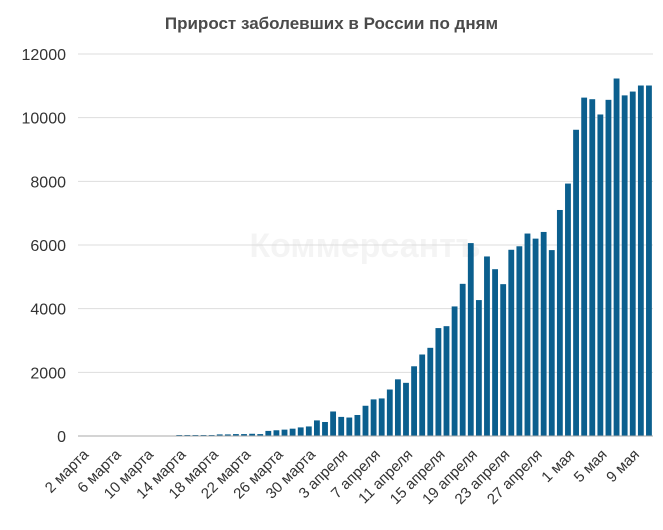  Describe the element at coordinates (61, 437) in the screenshot. I see `y-tick-label: 0` at that location.